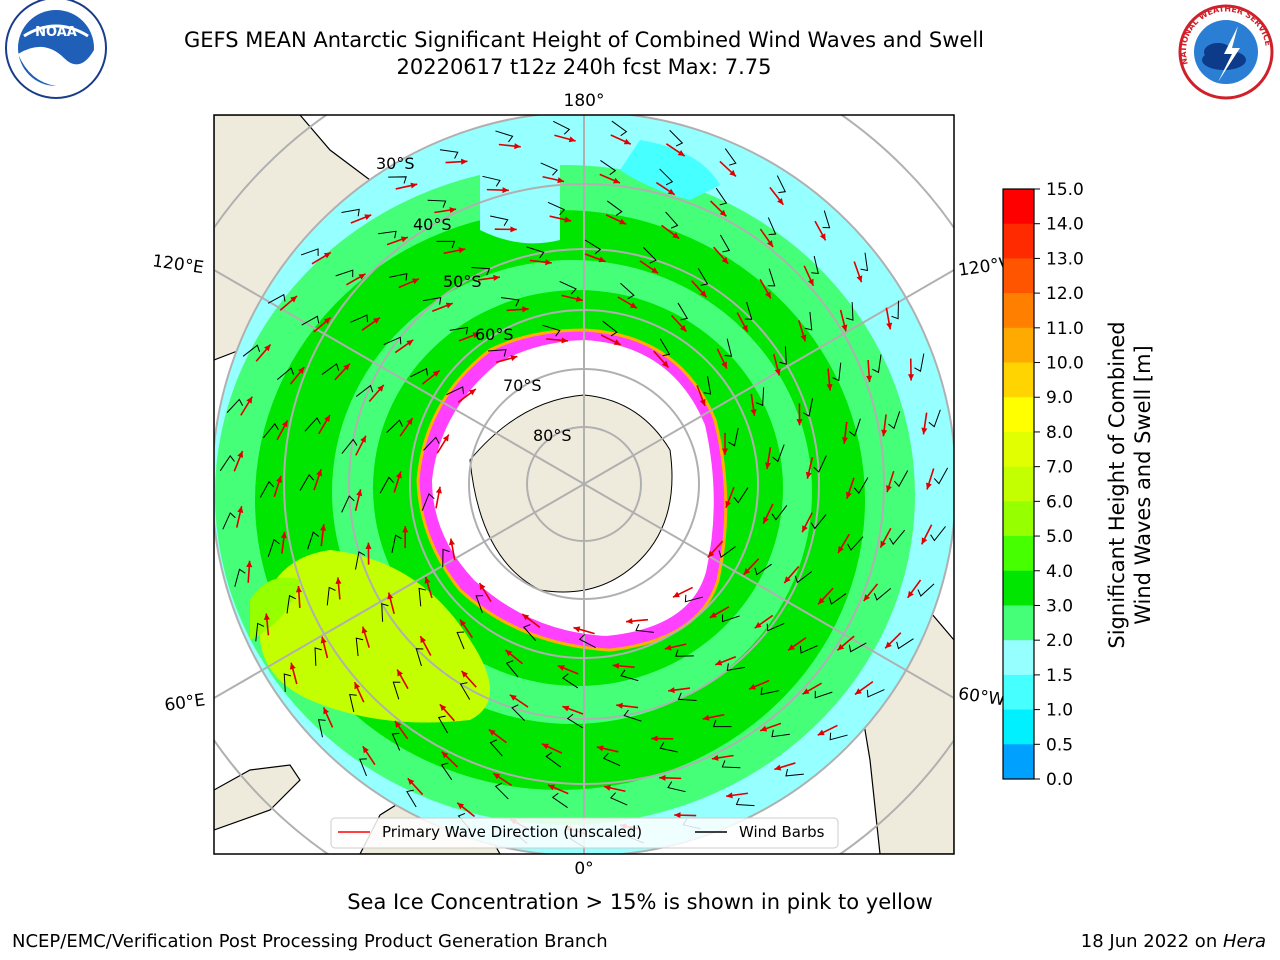 This screenshot has width=1280, height=960. Describe the element at coordinates (395, 163) in the screenshot. I see `lat-label-30s: 30°S` at that location.